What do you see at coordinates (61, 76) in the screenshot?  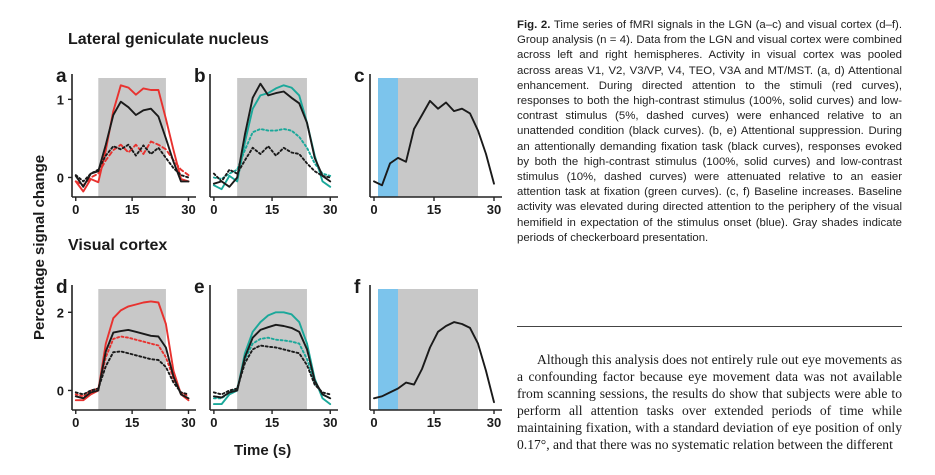 I see `panel-letter: a` at bounding box center [61, 76].